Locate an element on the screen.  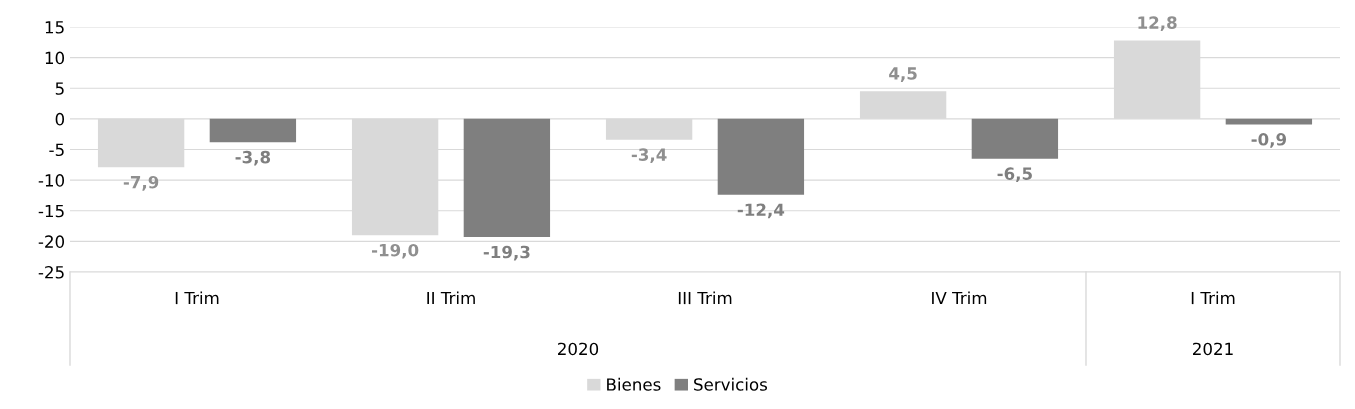
data-label: 4,5 is located at coordinates (903, 74).